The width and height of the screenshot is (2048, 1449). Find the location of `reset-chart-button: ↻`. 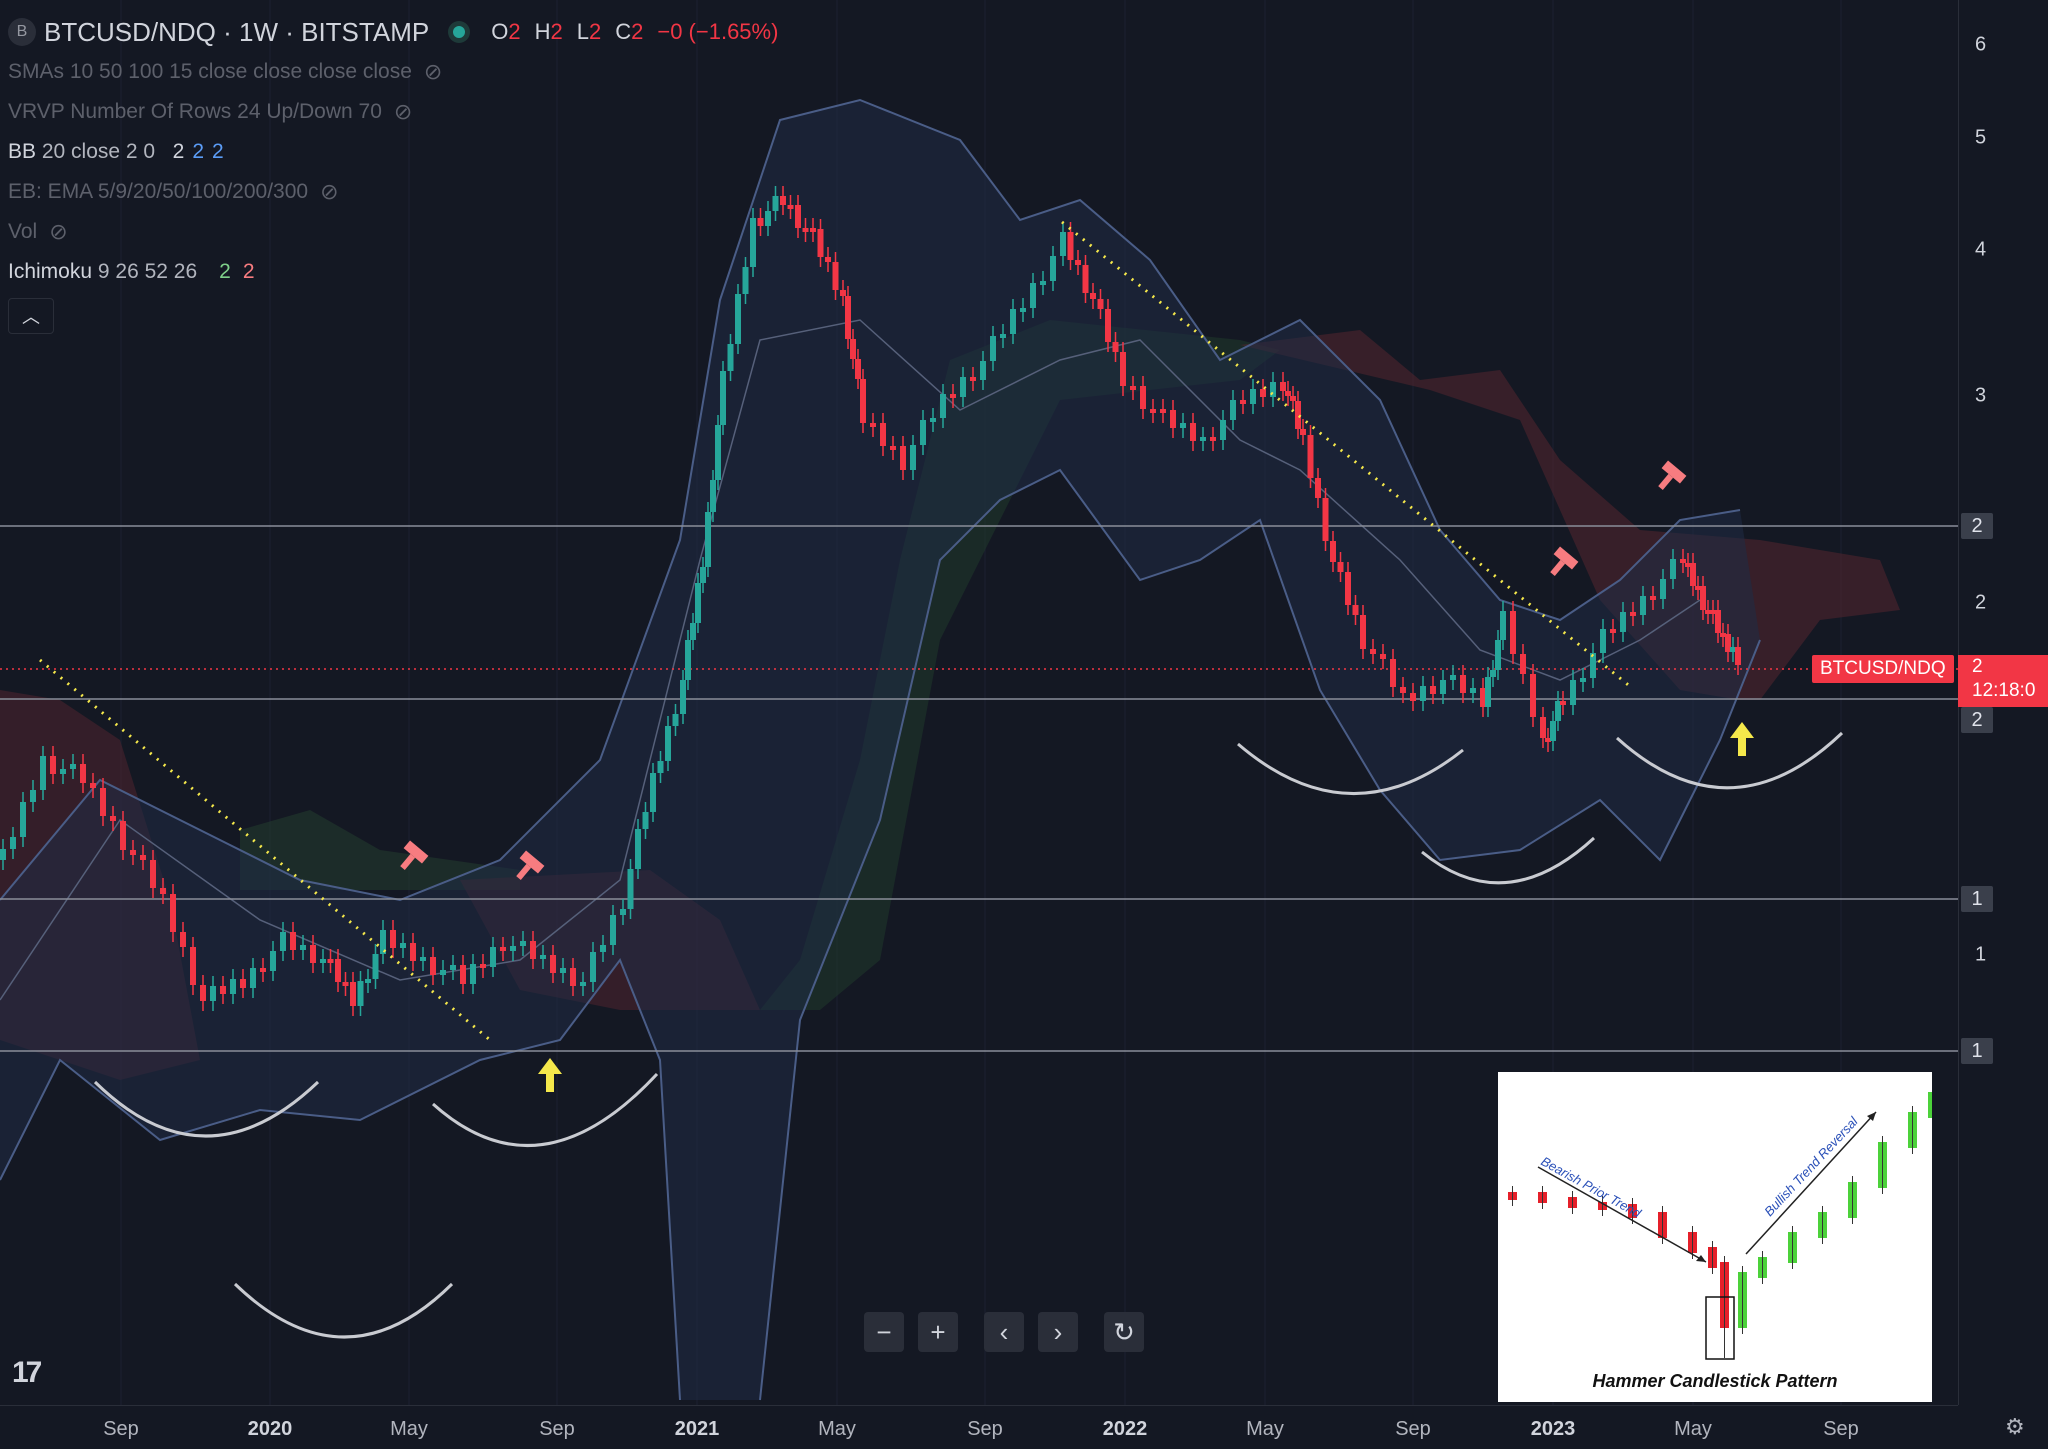

reset-chart-button: ↻ is located at coordinates (1124, 1332).